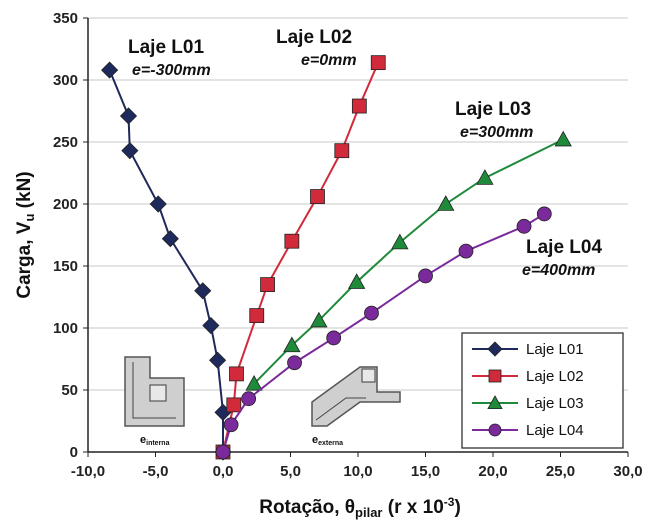 Image resolution: width=657 pixels, height=523 pixels. I want to click on annotation-l01-title: Laje L01, so click(166, 47).